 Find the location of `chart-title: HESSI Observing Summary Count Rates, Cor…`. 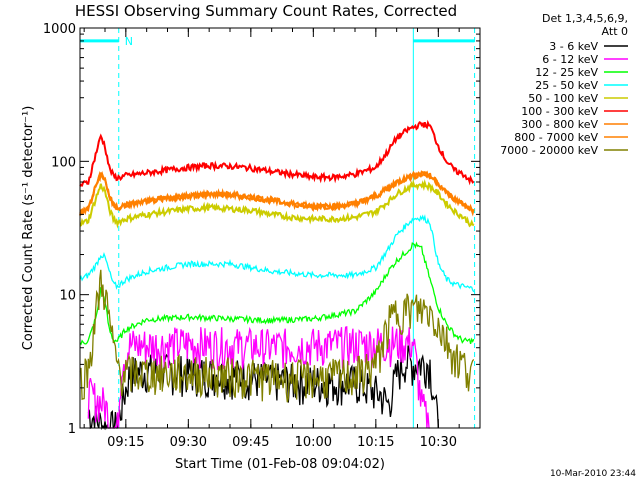

chart-title: HESSI Observing Summary Count Rates, Cor… is located at coordinates (266, 11).